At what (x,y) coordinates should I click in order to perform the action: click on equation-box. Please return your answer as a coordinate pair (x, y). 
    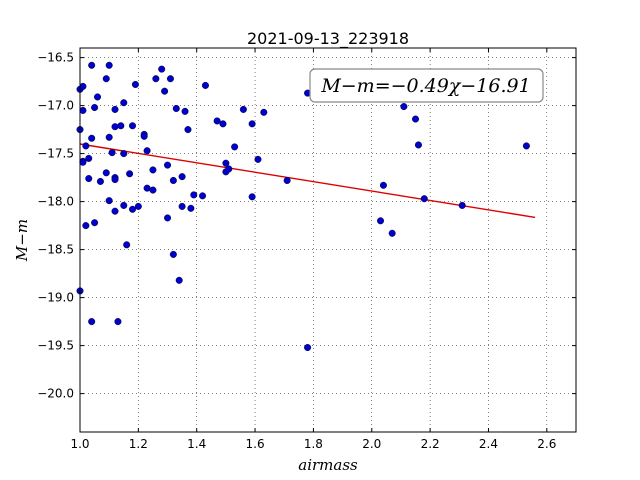
    Looking at the image, I should click on (426, 85).